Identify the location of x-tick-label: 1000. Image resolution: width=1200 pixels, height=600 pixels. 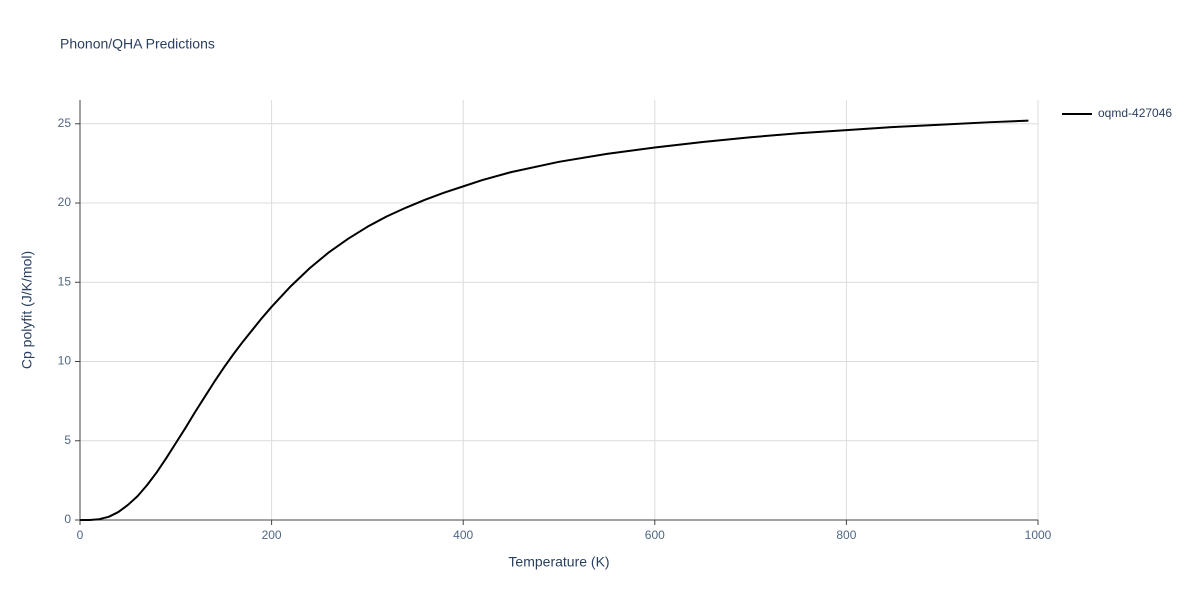
(1038, 535).